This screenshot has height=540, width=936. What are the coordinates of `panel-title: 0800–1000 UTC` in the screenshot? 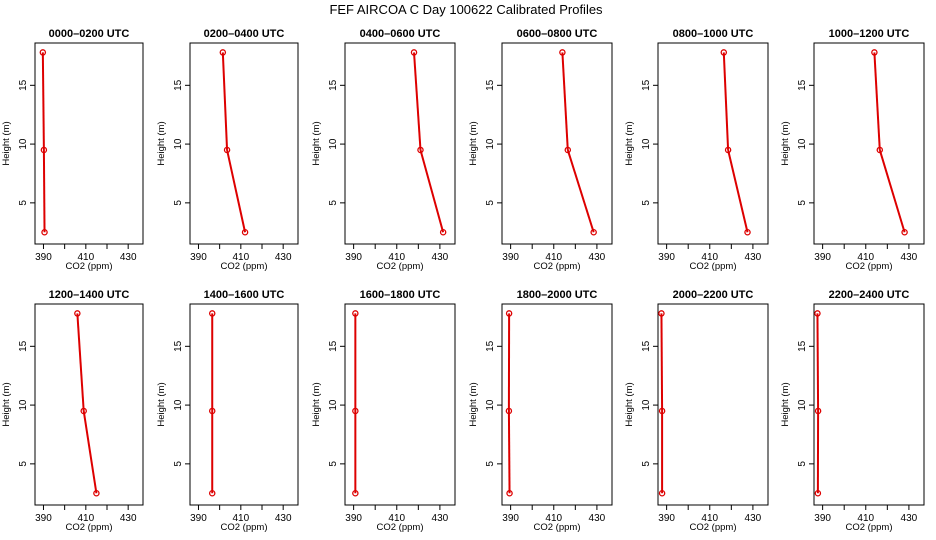 It's located at (713, 34).